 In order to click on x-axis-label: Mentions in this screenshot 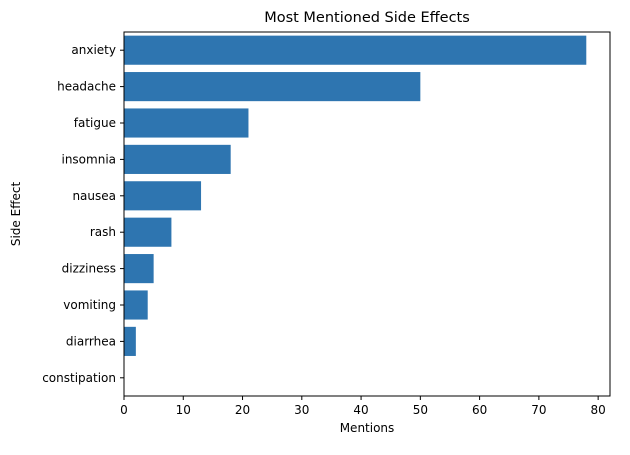, I will do `click(367, 428)`.